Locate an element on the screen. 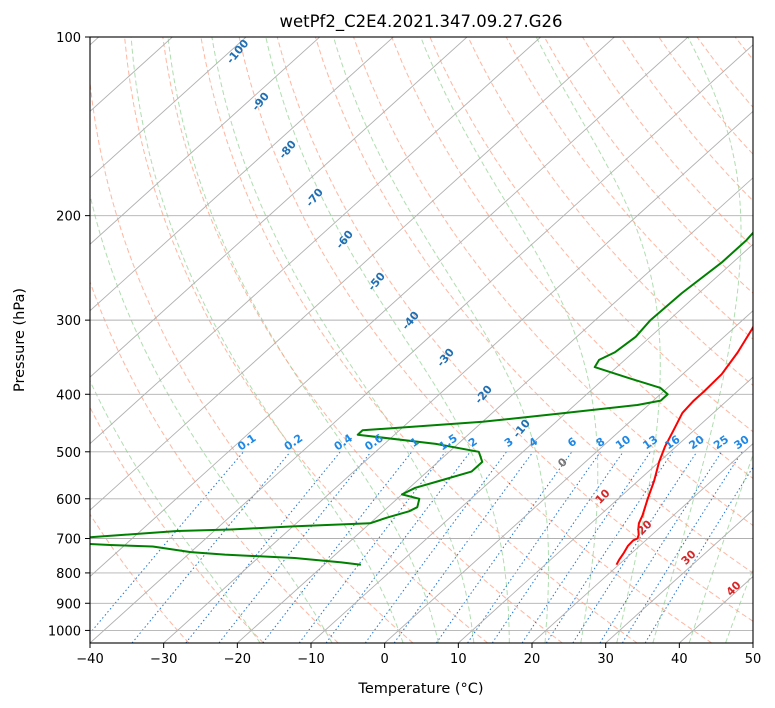 This screenshot has width=775, height=708. y-tick-label: 500 is located at coordinates (68, 453).